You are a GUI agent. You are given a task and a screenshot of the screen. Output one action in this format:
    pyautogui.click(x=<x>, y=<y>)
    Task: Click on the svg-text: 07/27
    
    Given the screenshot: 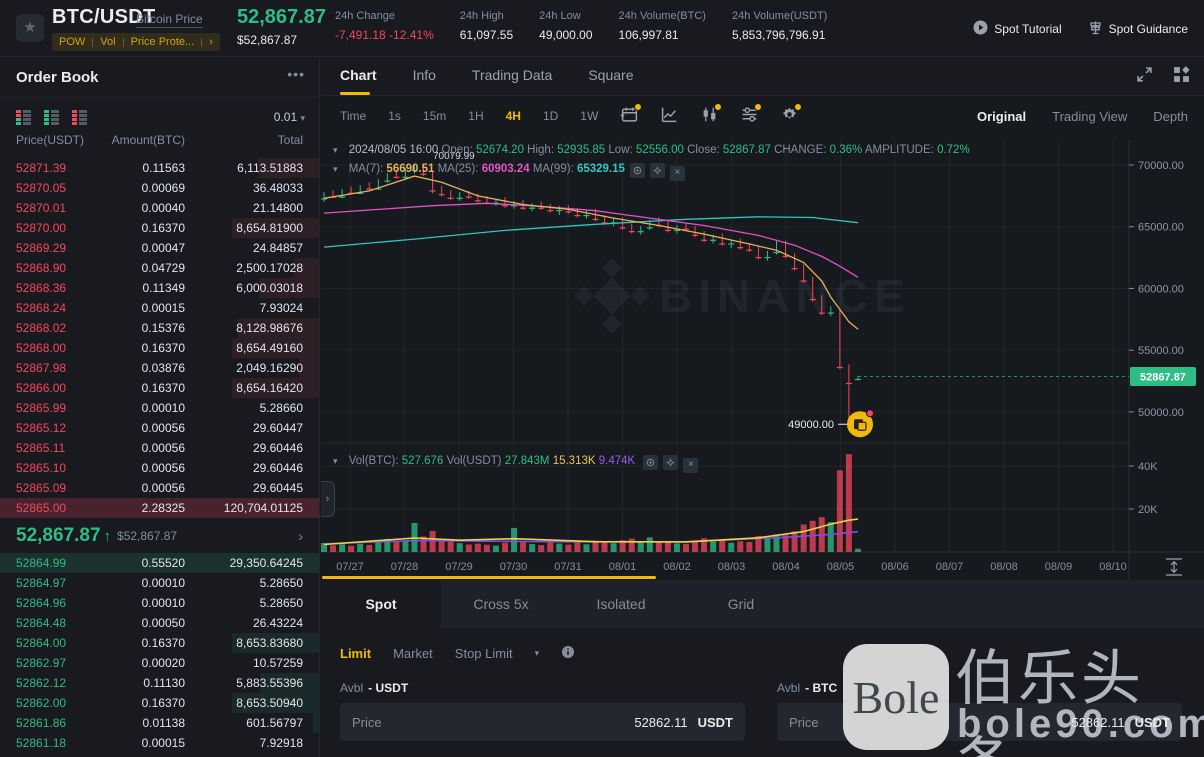 What is the action you would take?
    pyautogui.click(x=350, y=567)
    